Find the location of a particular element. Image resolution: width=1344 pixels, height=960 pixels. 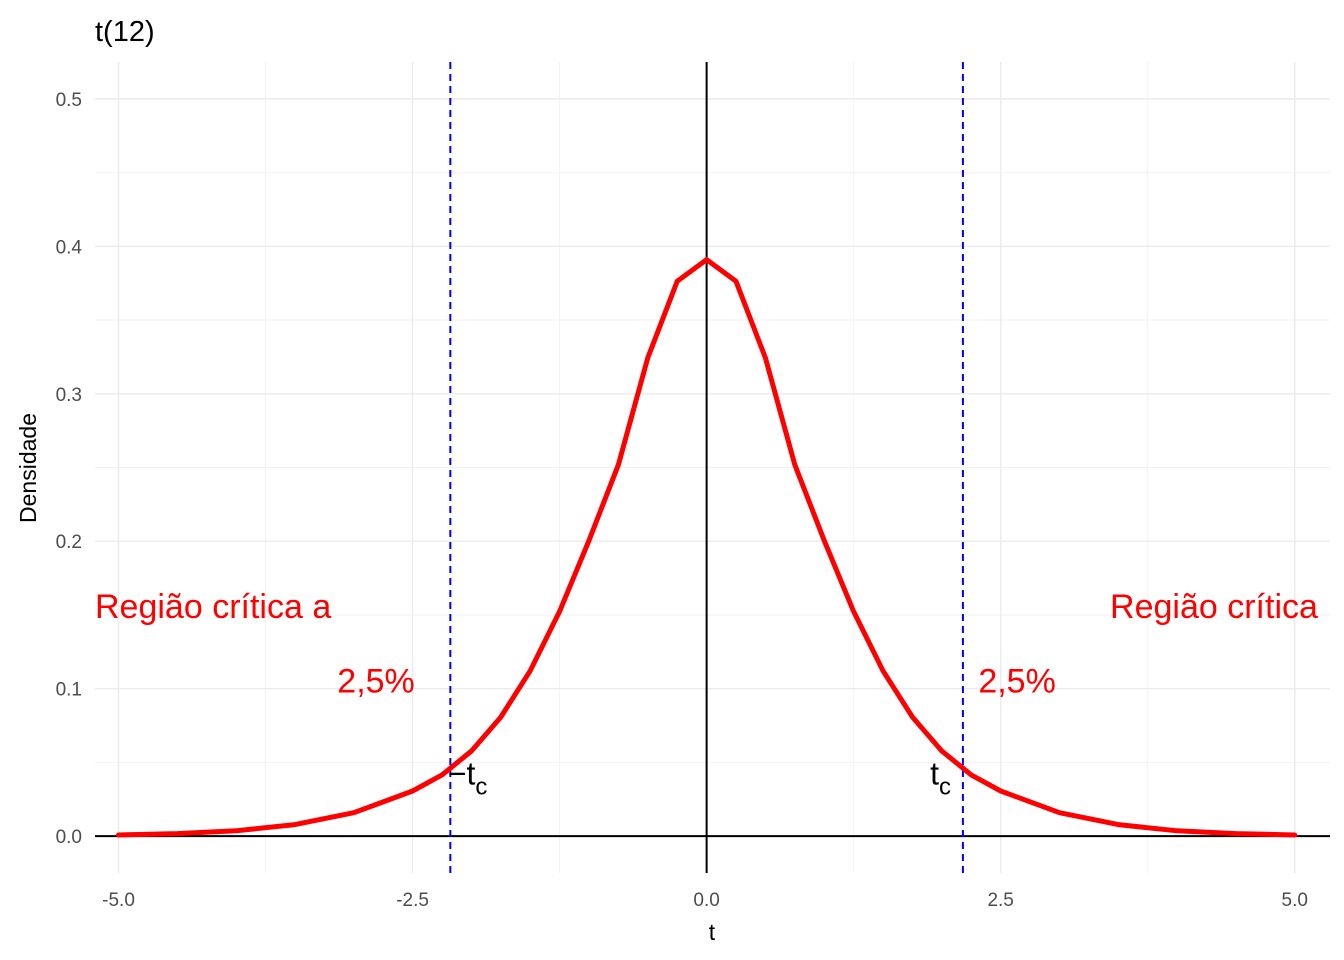

tc-label: −tc is located at coordinates (468, 778).